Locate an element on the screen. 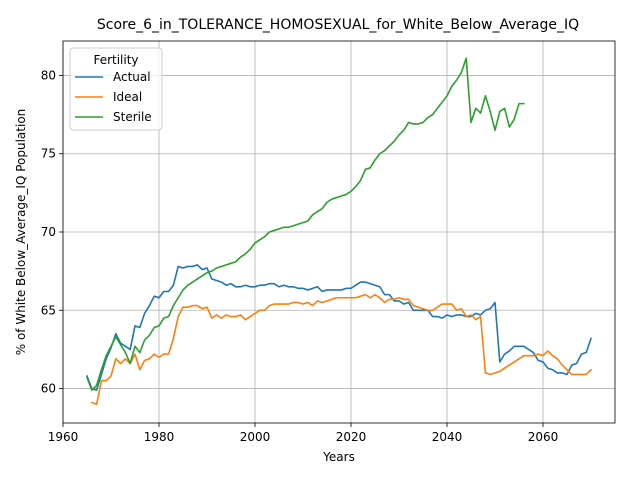 Image resolution: width=640 pixels, height=480 pixels. x-tick-label: 2000 is located at coordinates (255, 437).